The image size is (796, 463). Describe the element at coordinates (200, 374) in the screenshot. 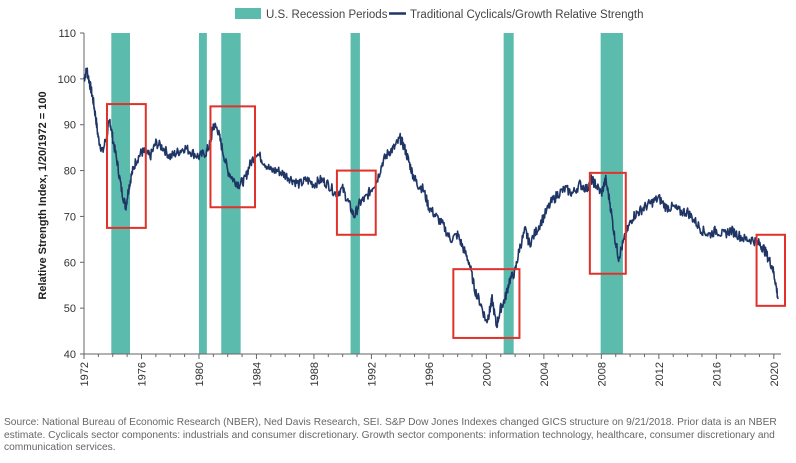

I see `x-tick-label: 1980` at that location.